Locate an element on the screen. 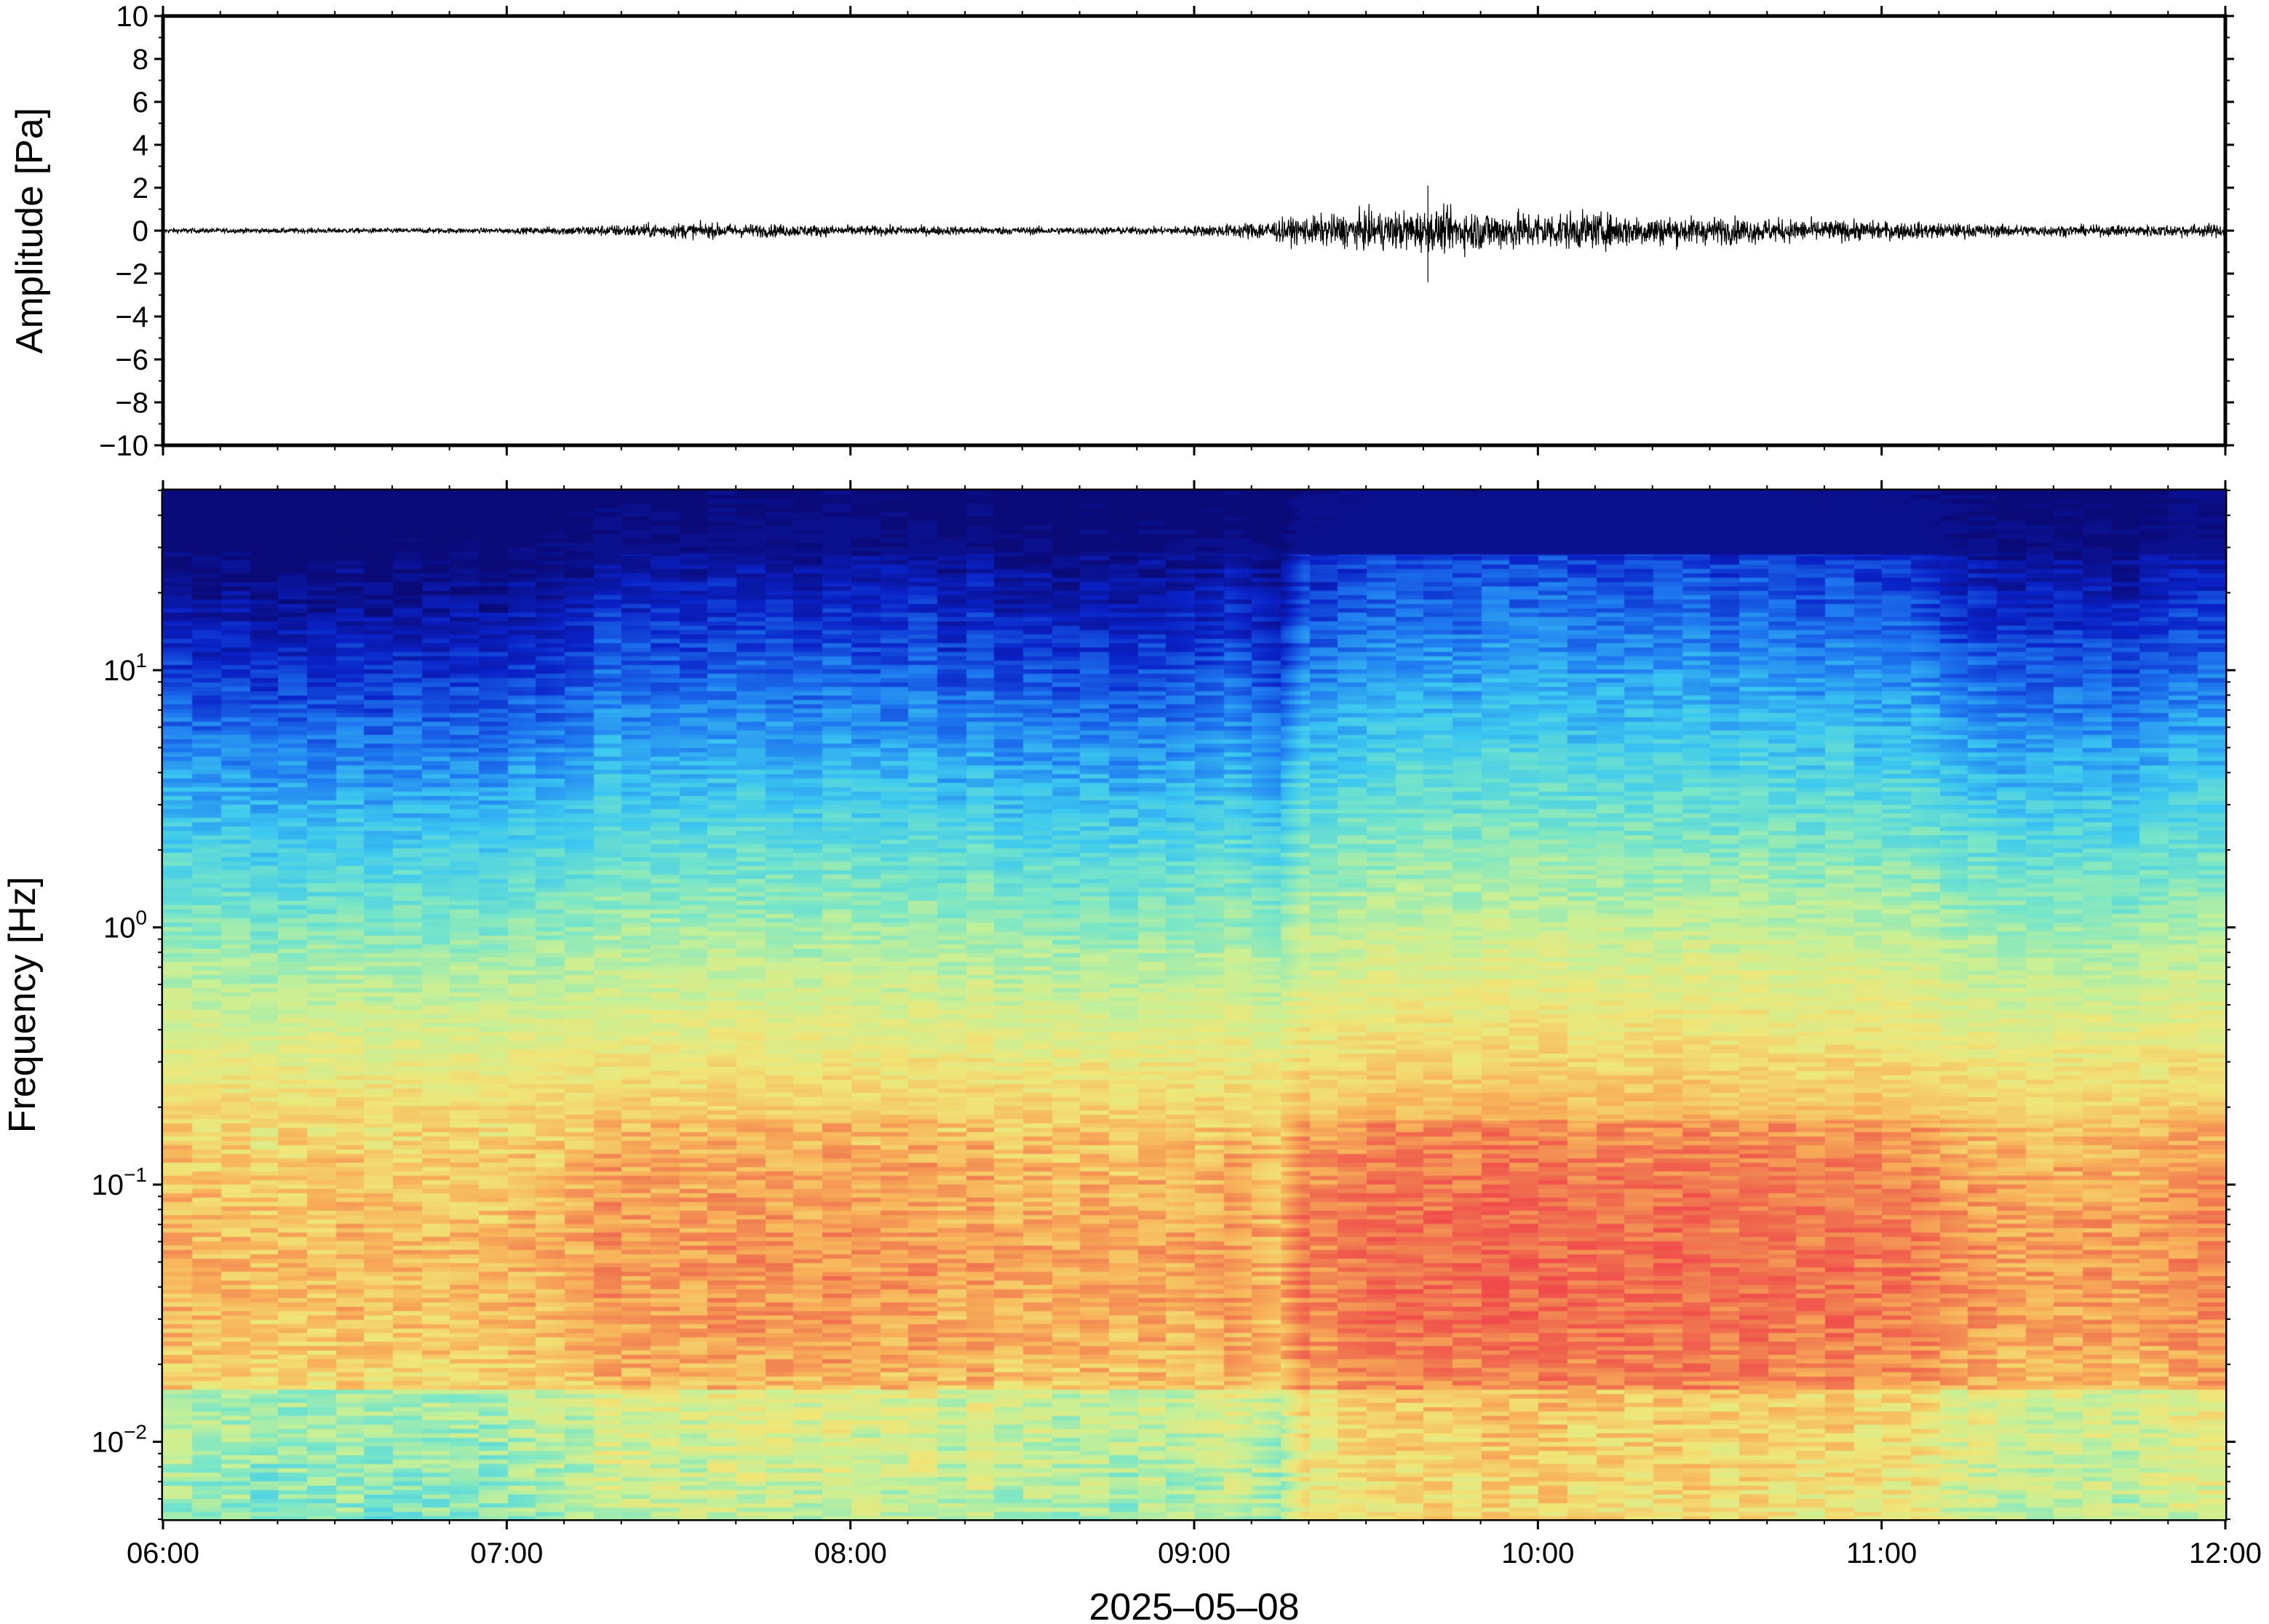 This screenshot has width=2269, height=1624. spectrogram-y-tick-label: 10⁻¹ is located at coordinates (119, 1182).